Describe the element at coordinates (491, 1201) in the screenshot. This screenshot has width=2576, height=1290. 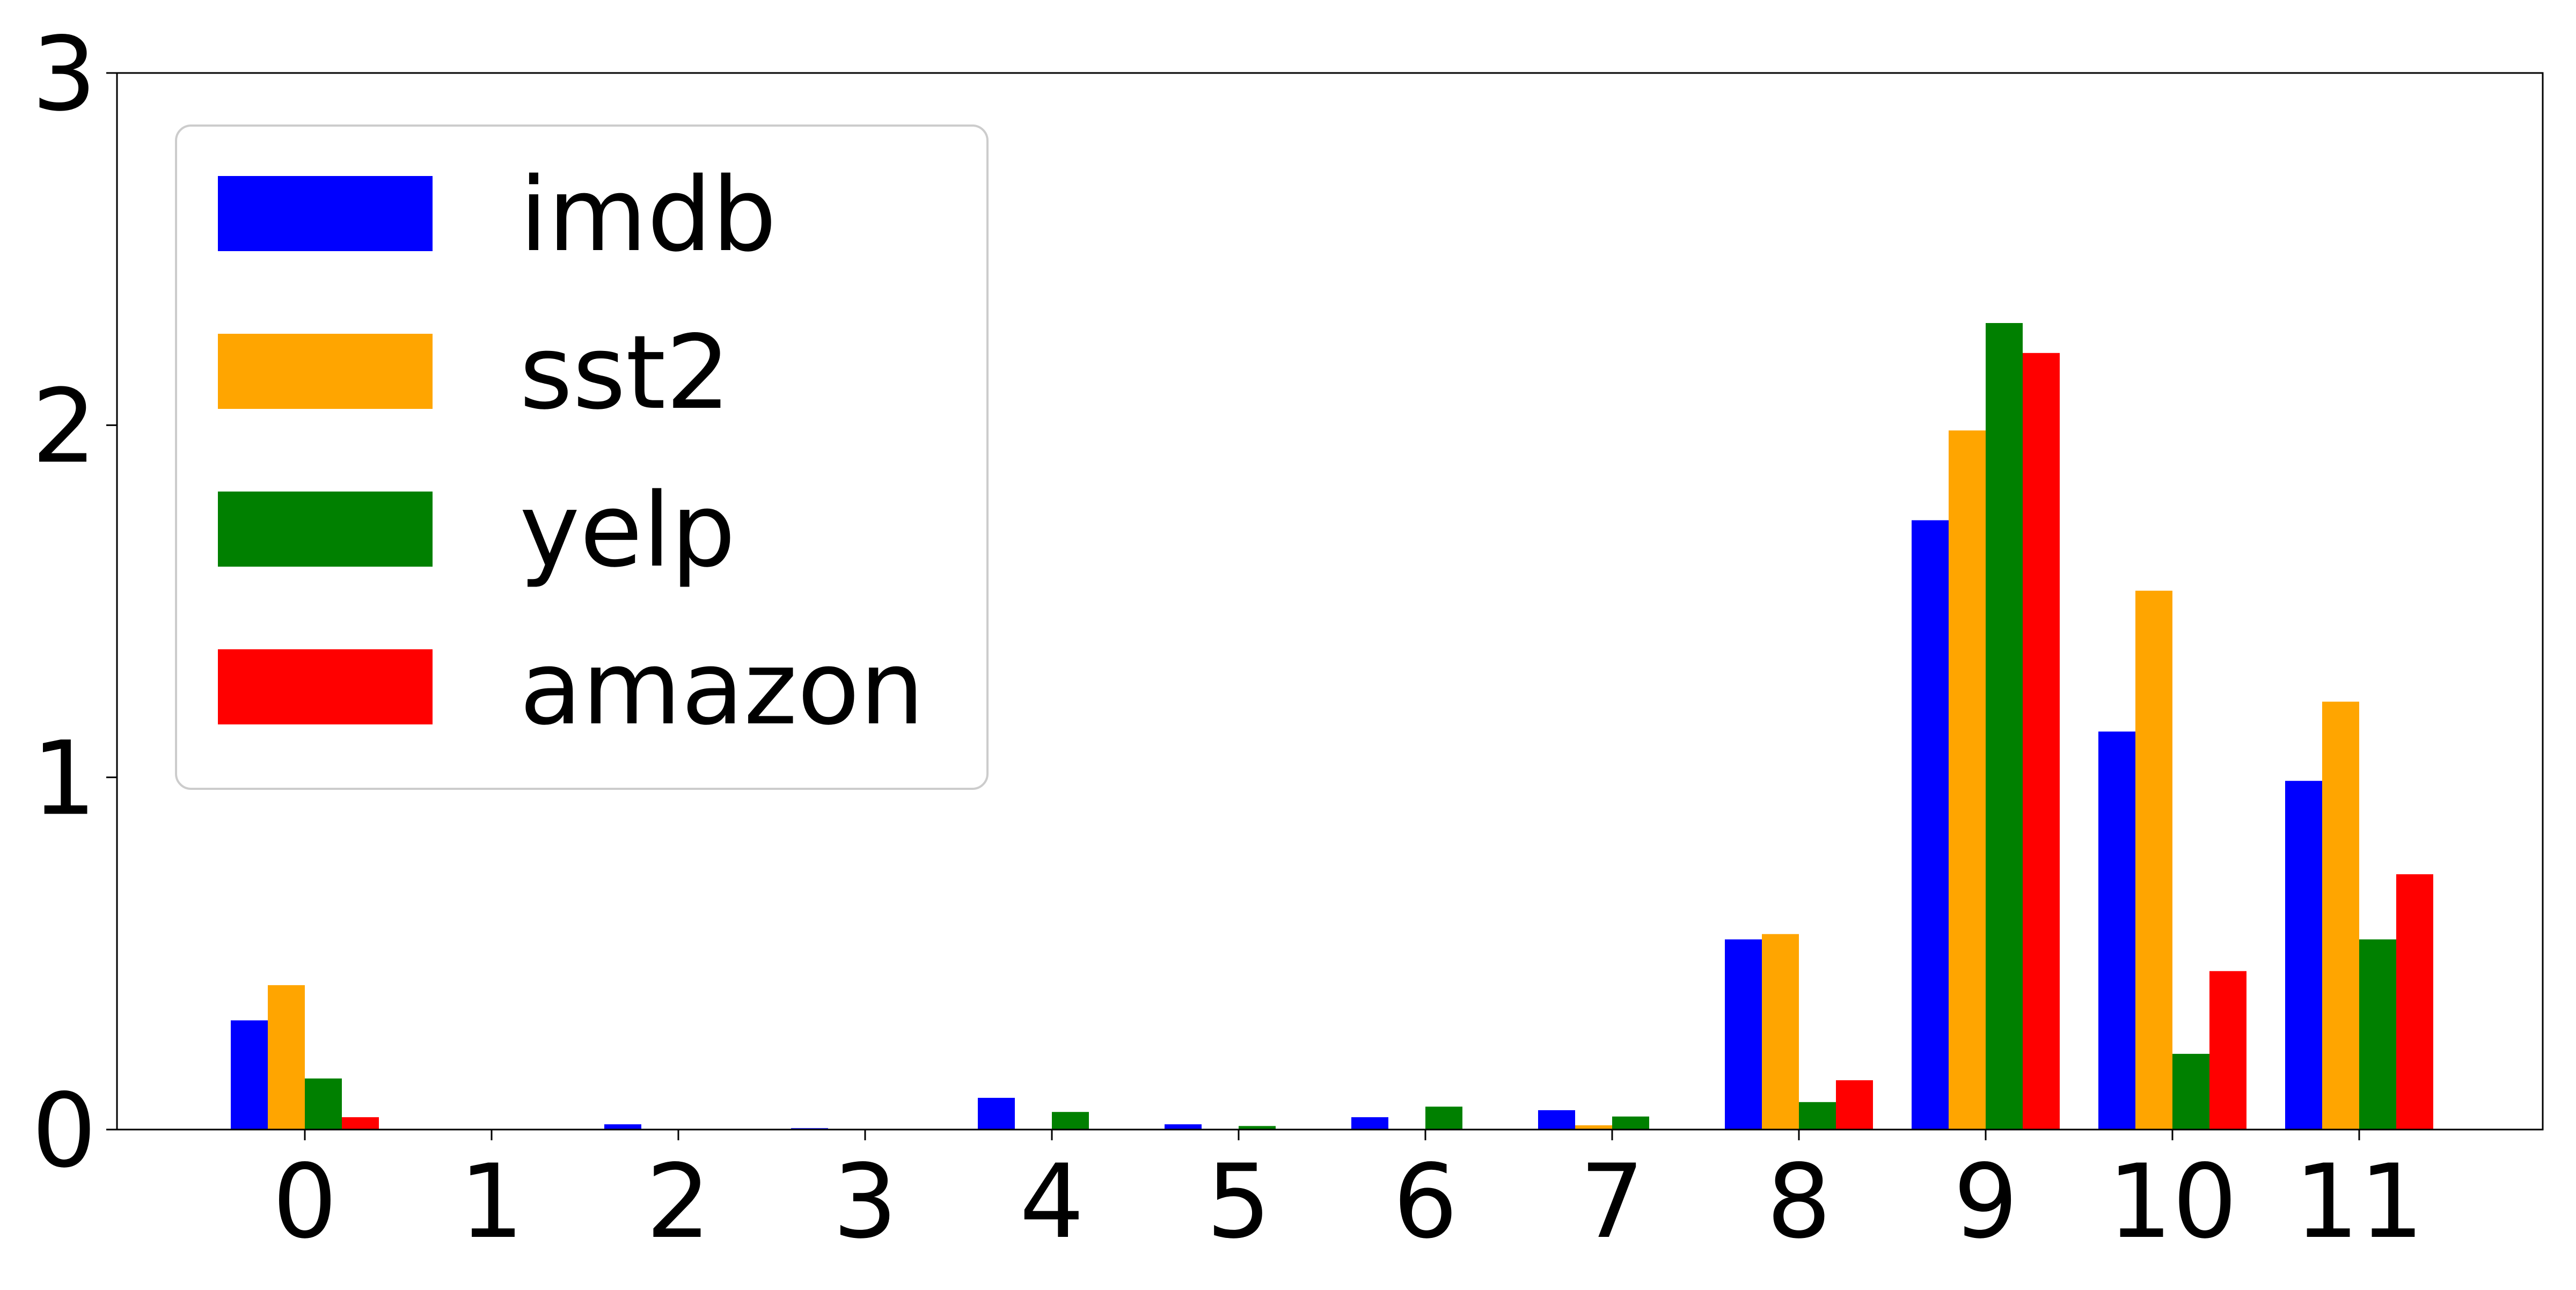
I see `x-tick-label: 1` at that location.